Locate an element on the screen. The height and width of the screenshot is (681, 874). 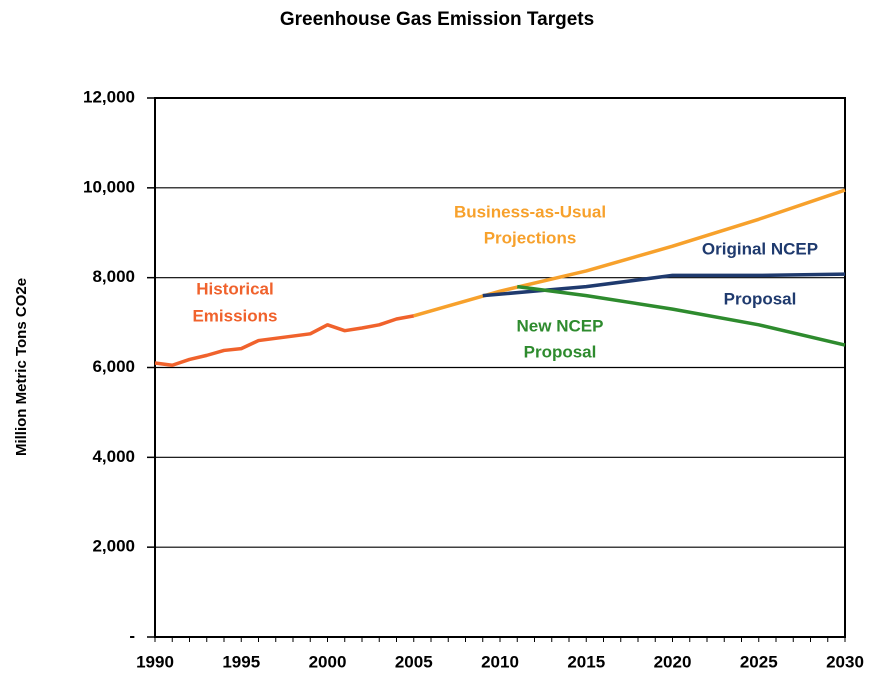
annotation: Business-as-Usual is located at coordinates (530, 211).